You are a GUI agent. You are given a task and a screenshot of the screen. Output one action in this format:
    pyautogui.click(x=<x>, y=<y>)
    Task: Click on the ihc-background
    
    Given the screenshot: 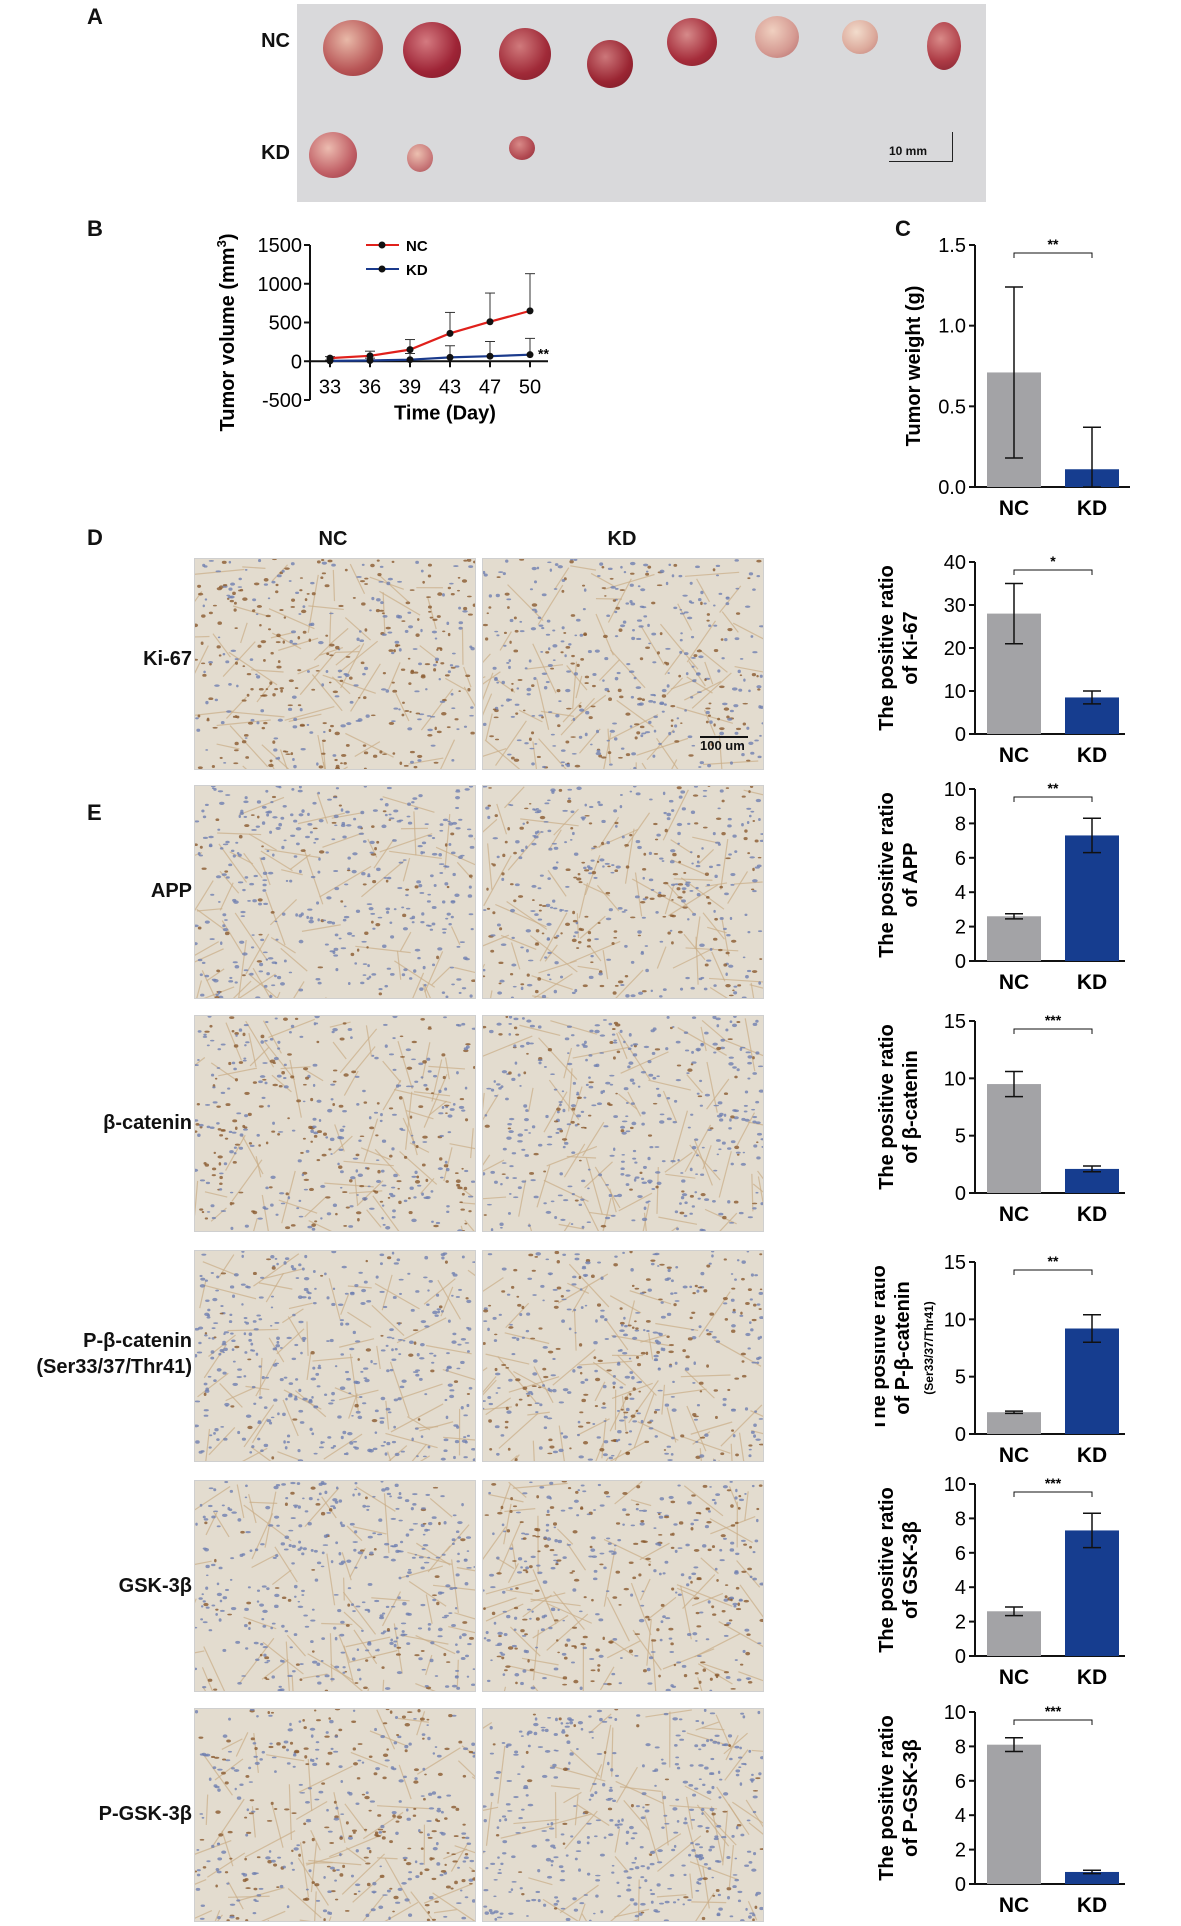 What is the action you would take?
    pyautogui.click(x=335, y=892)
    